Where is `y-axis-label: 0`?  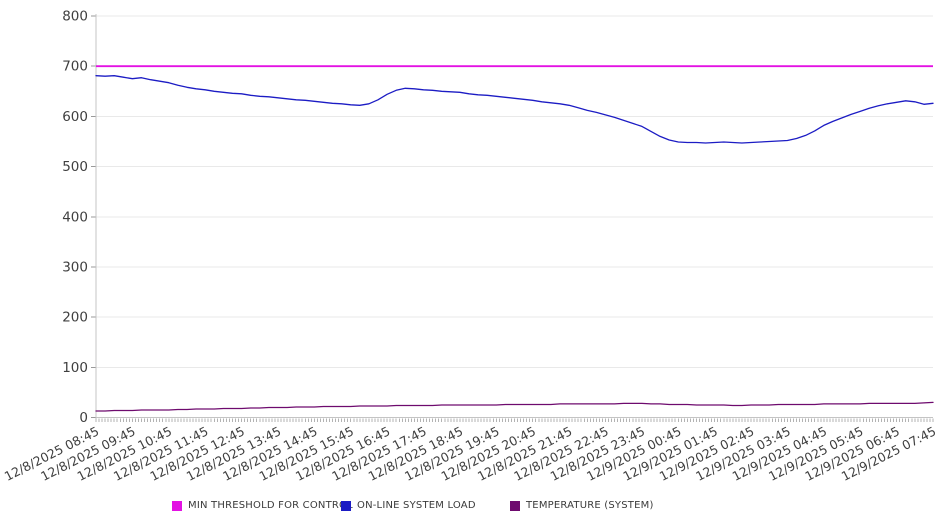
y-axis-label: 0 is located at coordinates (83, 418).